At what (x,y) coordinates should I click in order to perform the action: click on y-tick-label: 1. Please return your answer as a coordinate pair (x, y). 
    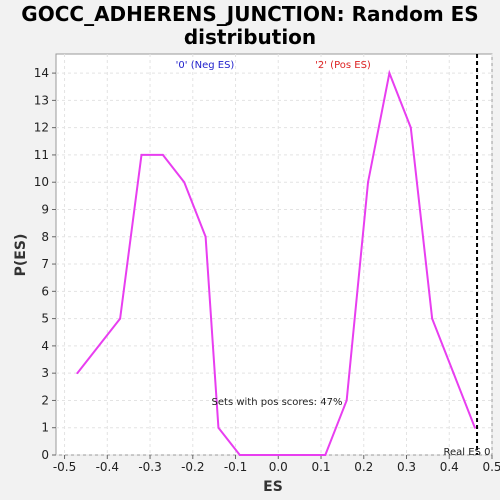
    Looking at the image, I should click on (45, 428).